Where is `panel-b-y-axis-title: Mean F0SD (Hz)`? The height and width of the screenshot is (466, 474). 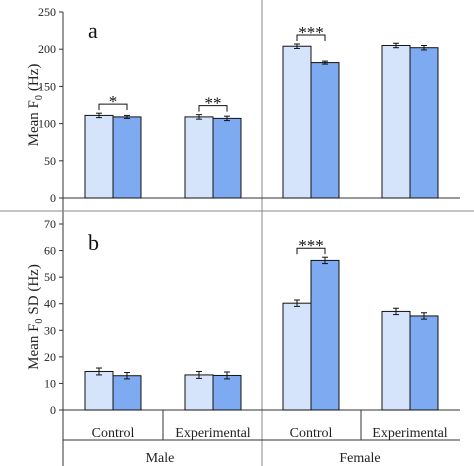 panel-b-y-axis-title: Mean F0SD (Hz) is located at coordinates (35, 317).